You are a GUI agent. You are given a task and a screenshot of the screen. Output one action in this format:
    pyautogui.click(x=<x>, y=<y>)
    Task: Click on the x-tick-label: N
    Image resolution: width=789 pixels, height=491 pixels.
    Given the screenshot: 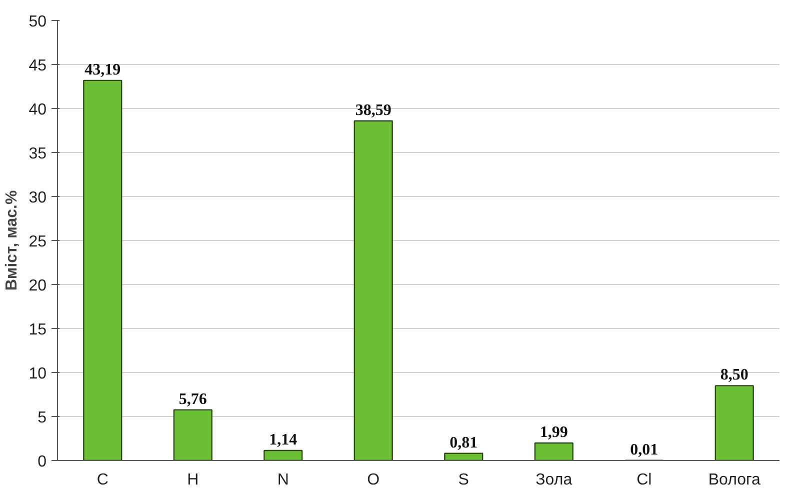 What is the action you would take?
    pyautogui.click(x=283, y=480)
    